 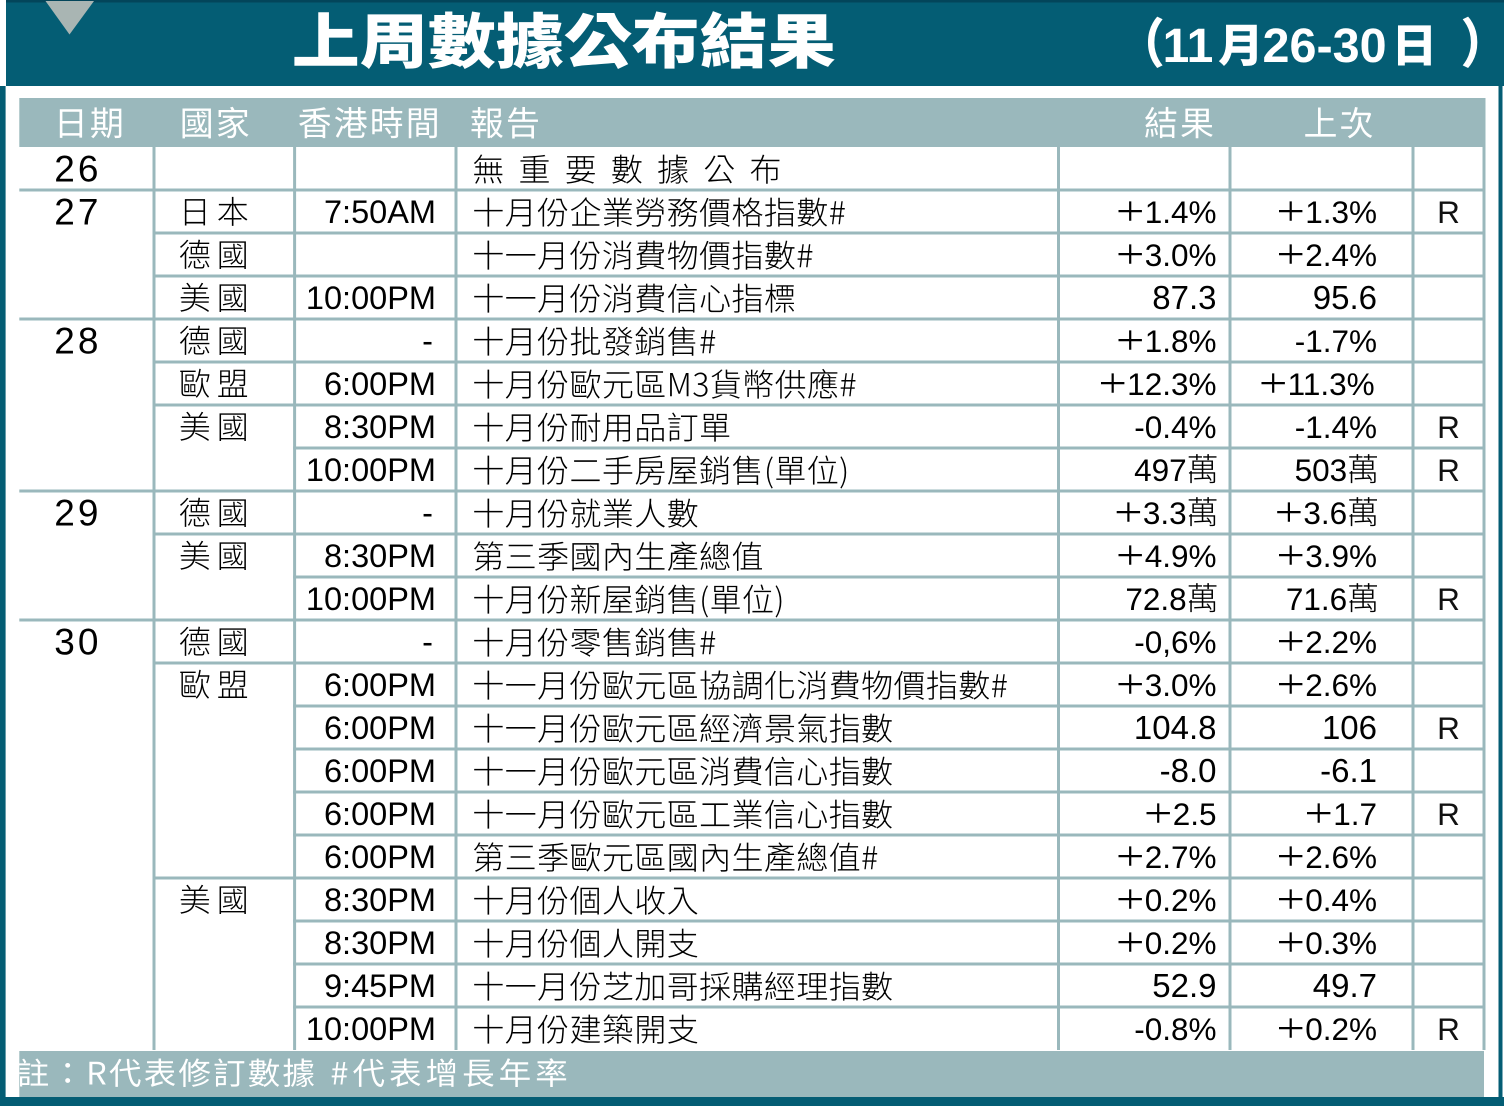 What do you see at coordinates (1184, 985) in the screenshot?
I see `svg-text: 52.9` at bounding box center [1184, 985].